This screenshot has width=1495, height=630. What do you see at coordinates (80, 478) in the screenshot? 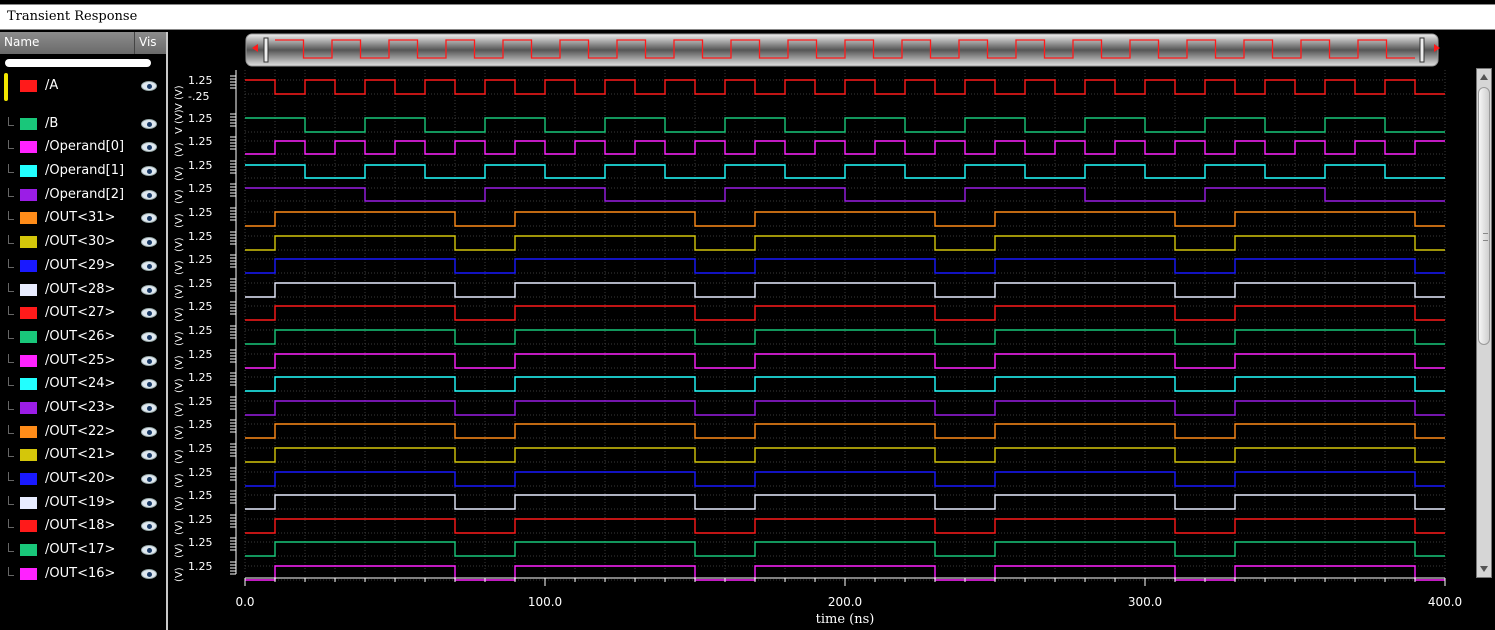
I see `signal-name: /OUT<20>` at bounding box center [80, 478].